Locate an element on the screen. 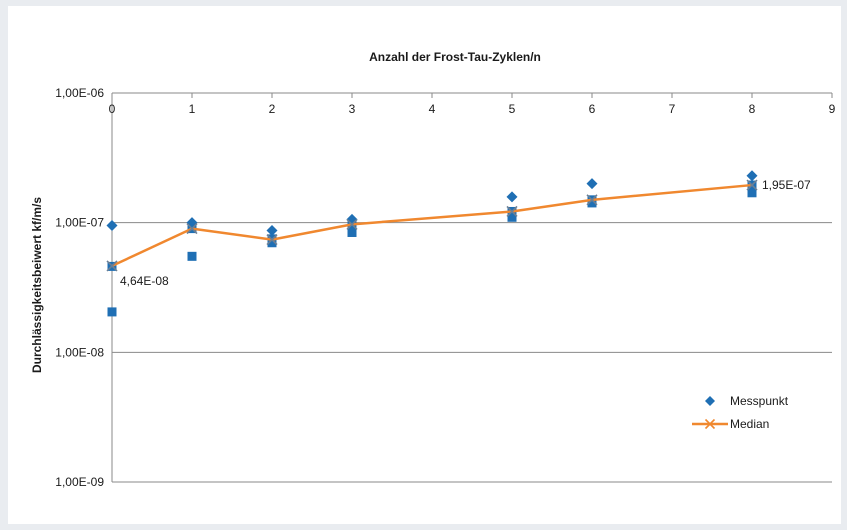 The height and width of the screenshot is (530, 847). y-tick-label: 1,00E-06 is located at coordinates (79, 93).